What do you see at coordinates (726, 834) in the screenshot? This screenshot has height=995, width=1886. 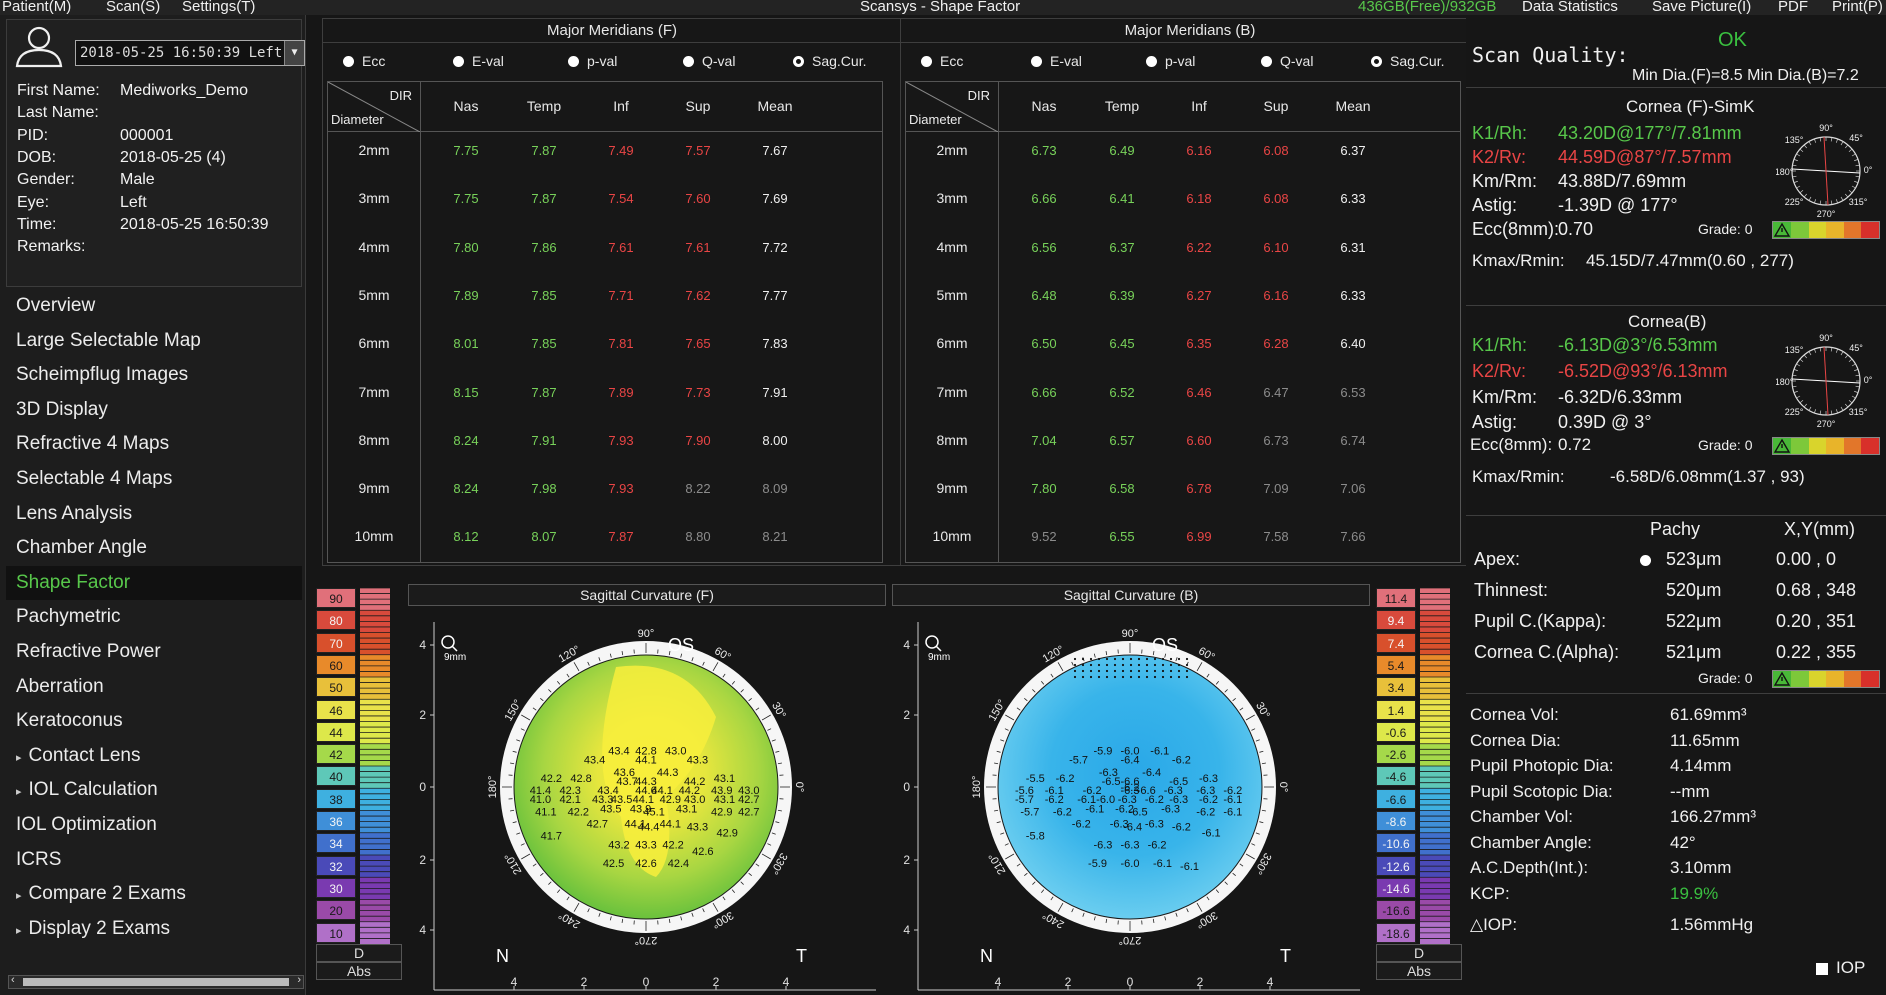 I see `map-value: 42.9` at bounding box center [726, 834].